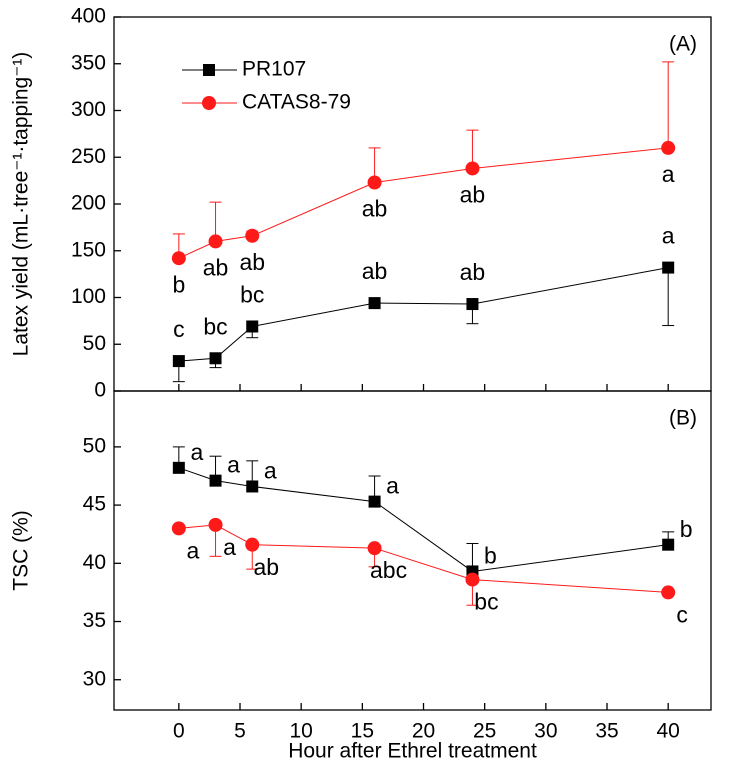 Image resolution: width=733 pixels, height=767 pixels. Describe the element at coordinates (606, 731) in the screenshot. I see `x-tick-label: 35` at that location.